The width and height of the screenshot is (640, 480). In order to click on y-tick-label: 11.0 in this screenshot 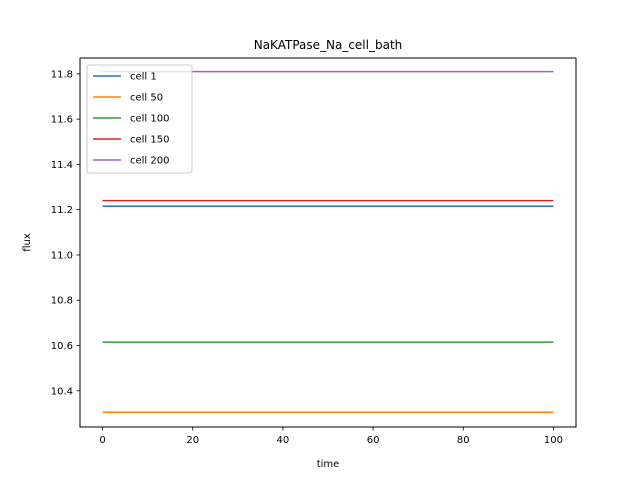, I will do `click(62, 255)`.